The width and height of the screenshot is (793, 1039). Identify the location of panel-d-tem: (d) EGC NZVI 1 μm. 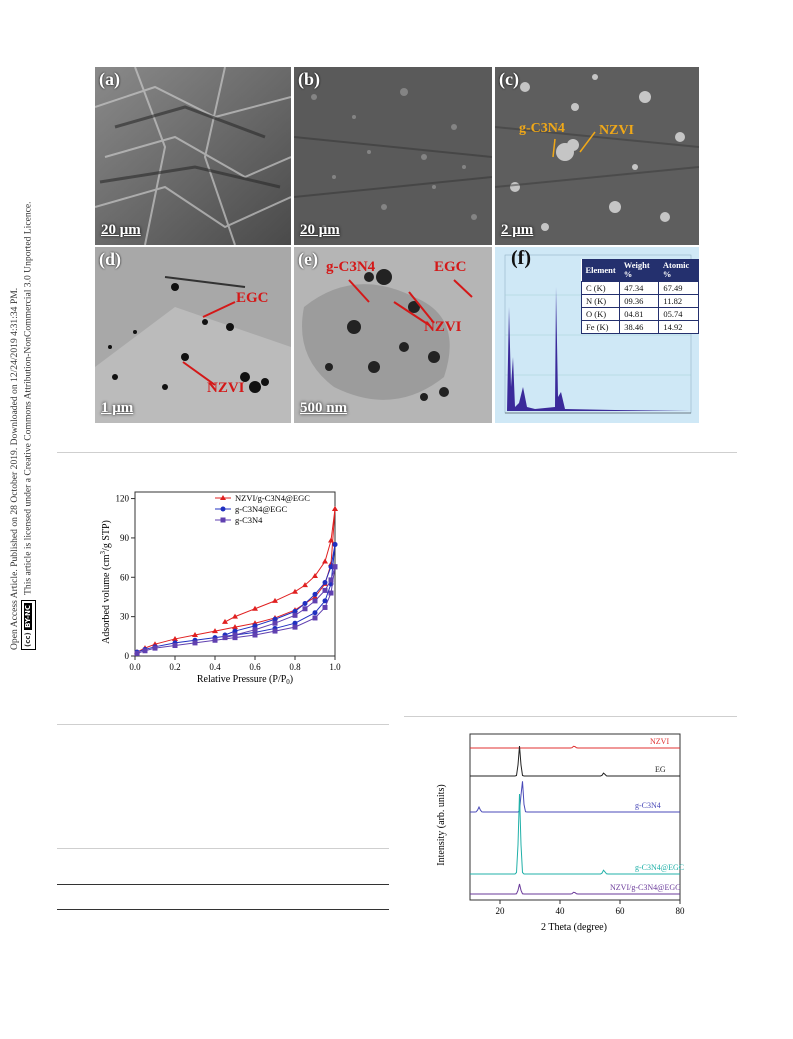
(193, 335).